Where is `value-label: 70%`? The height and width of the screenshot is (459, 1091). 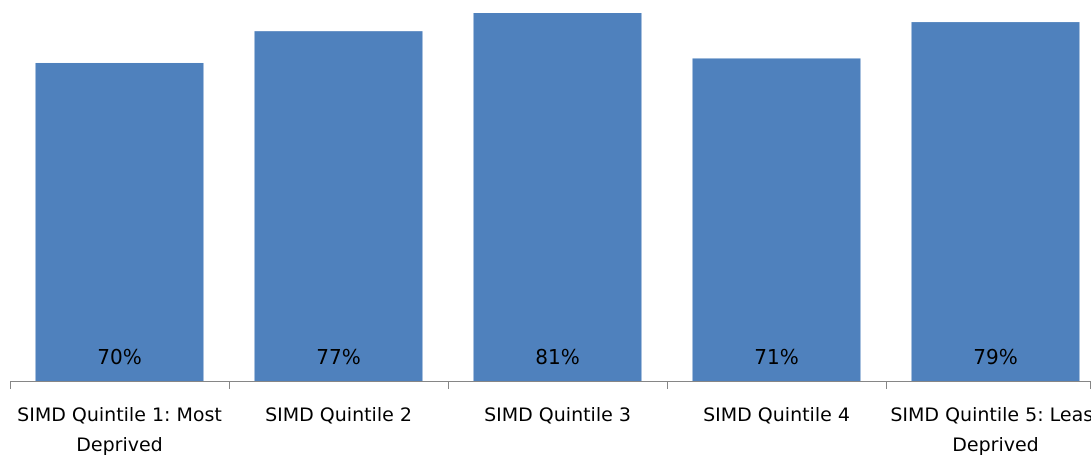
value-label: 70% is located at coordinates (119, 357).